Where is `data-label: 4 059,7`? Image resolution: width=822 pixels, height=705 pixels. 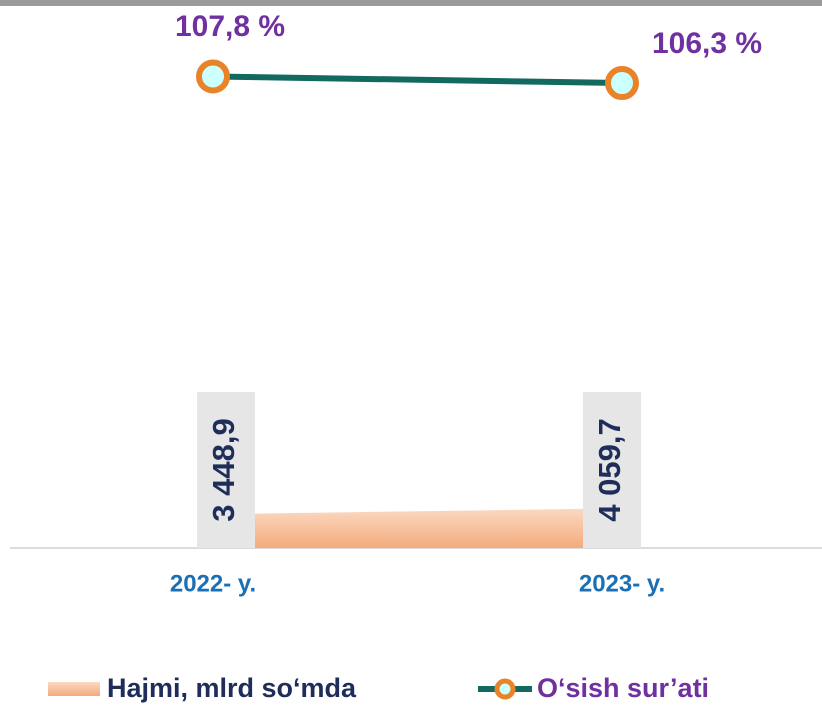
data-label: 4 059,7 is located at coordinates (609, 469).